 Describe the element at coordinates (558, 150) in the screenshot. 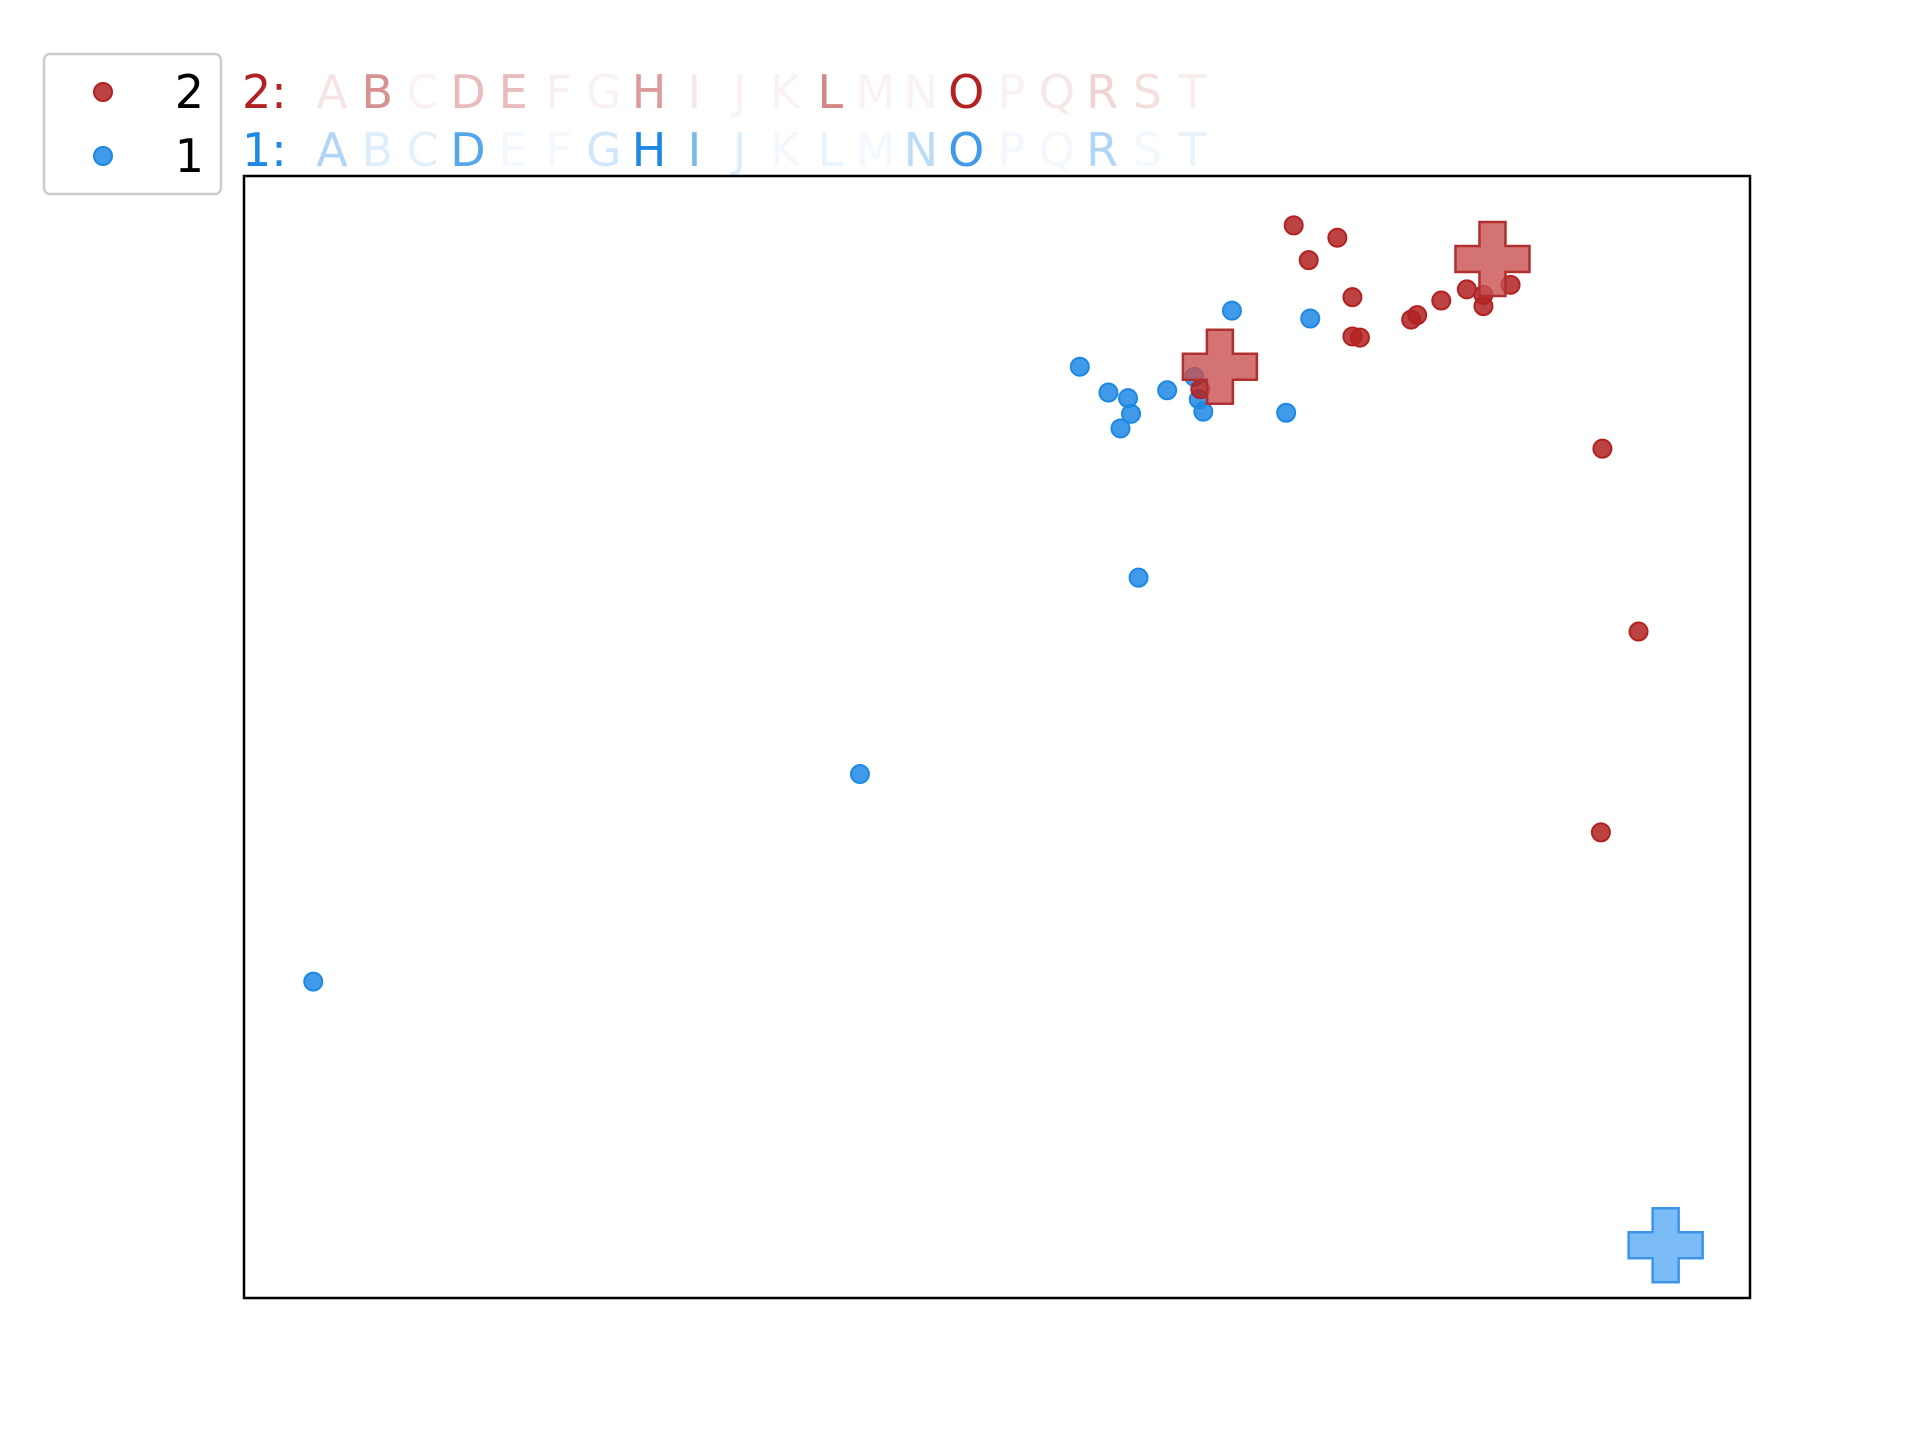

I see `strip-1-letter-F: F` at that location.